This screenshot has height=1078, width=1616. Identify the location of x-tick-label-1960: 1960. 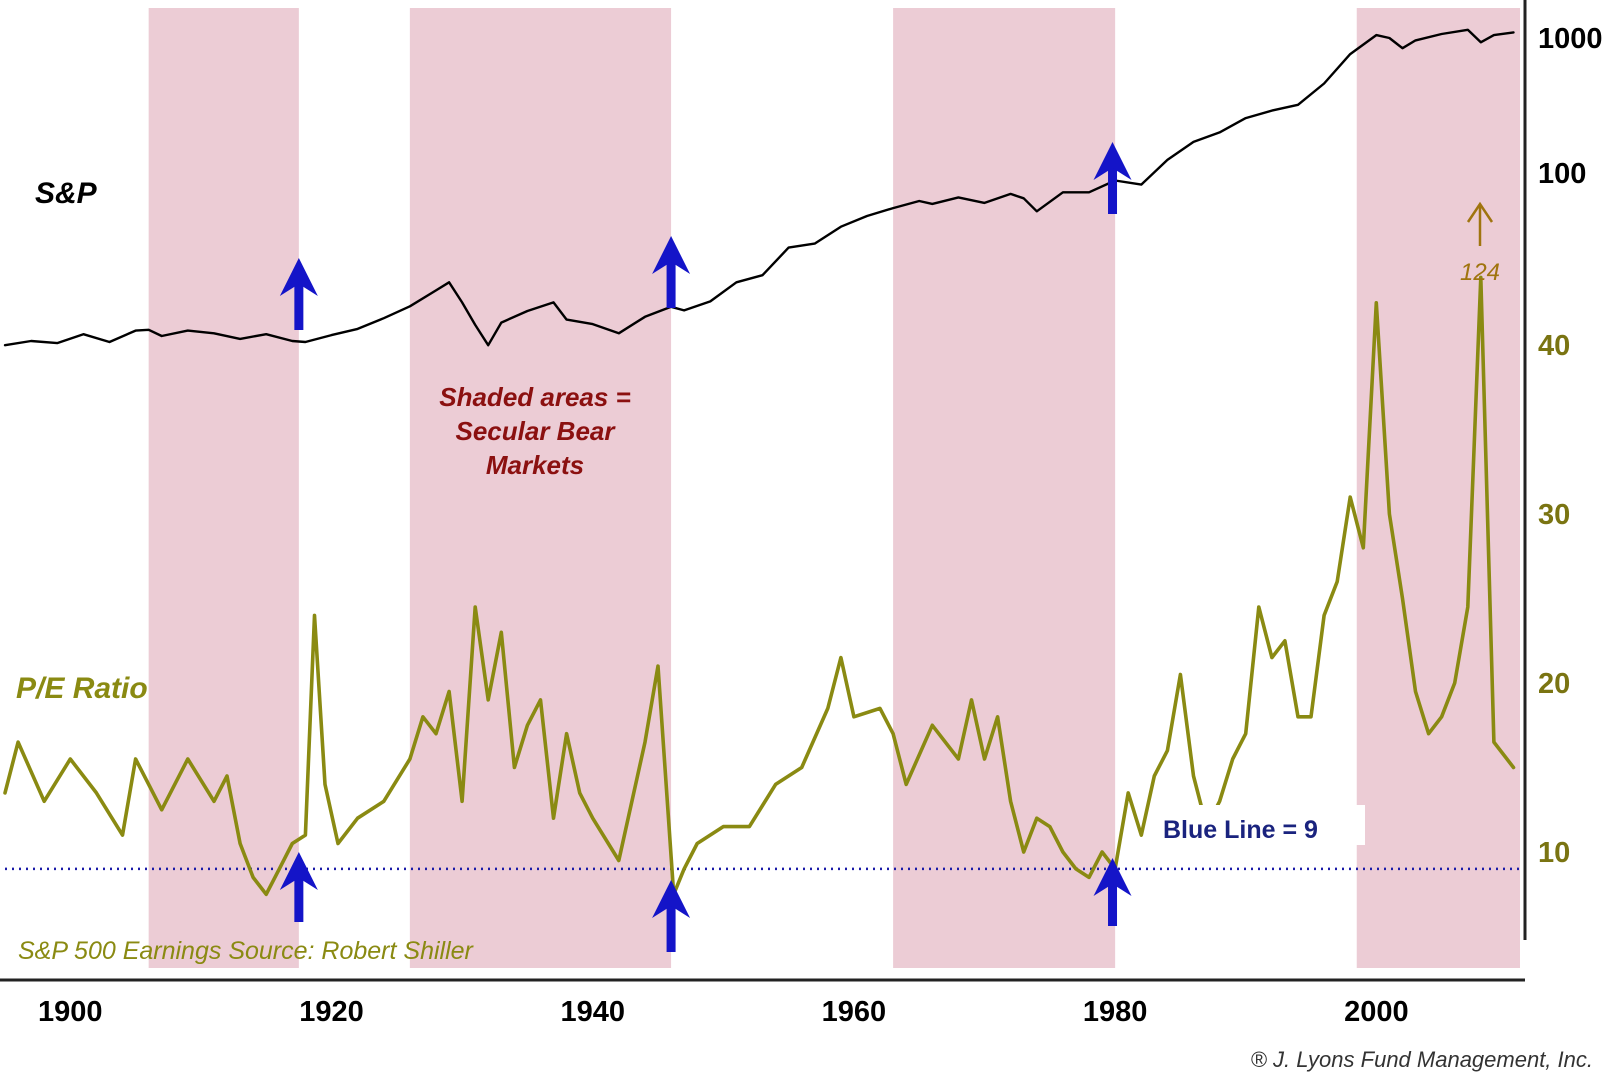
(854, 1012).